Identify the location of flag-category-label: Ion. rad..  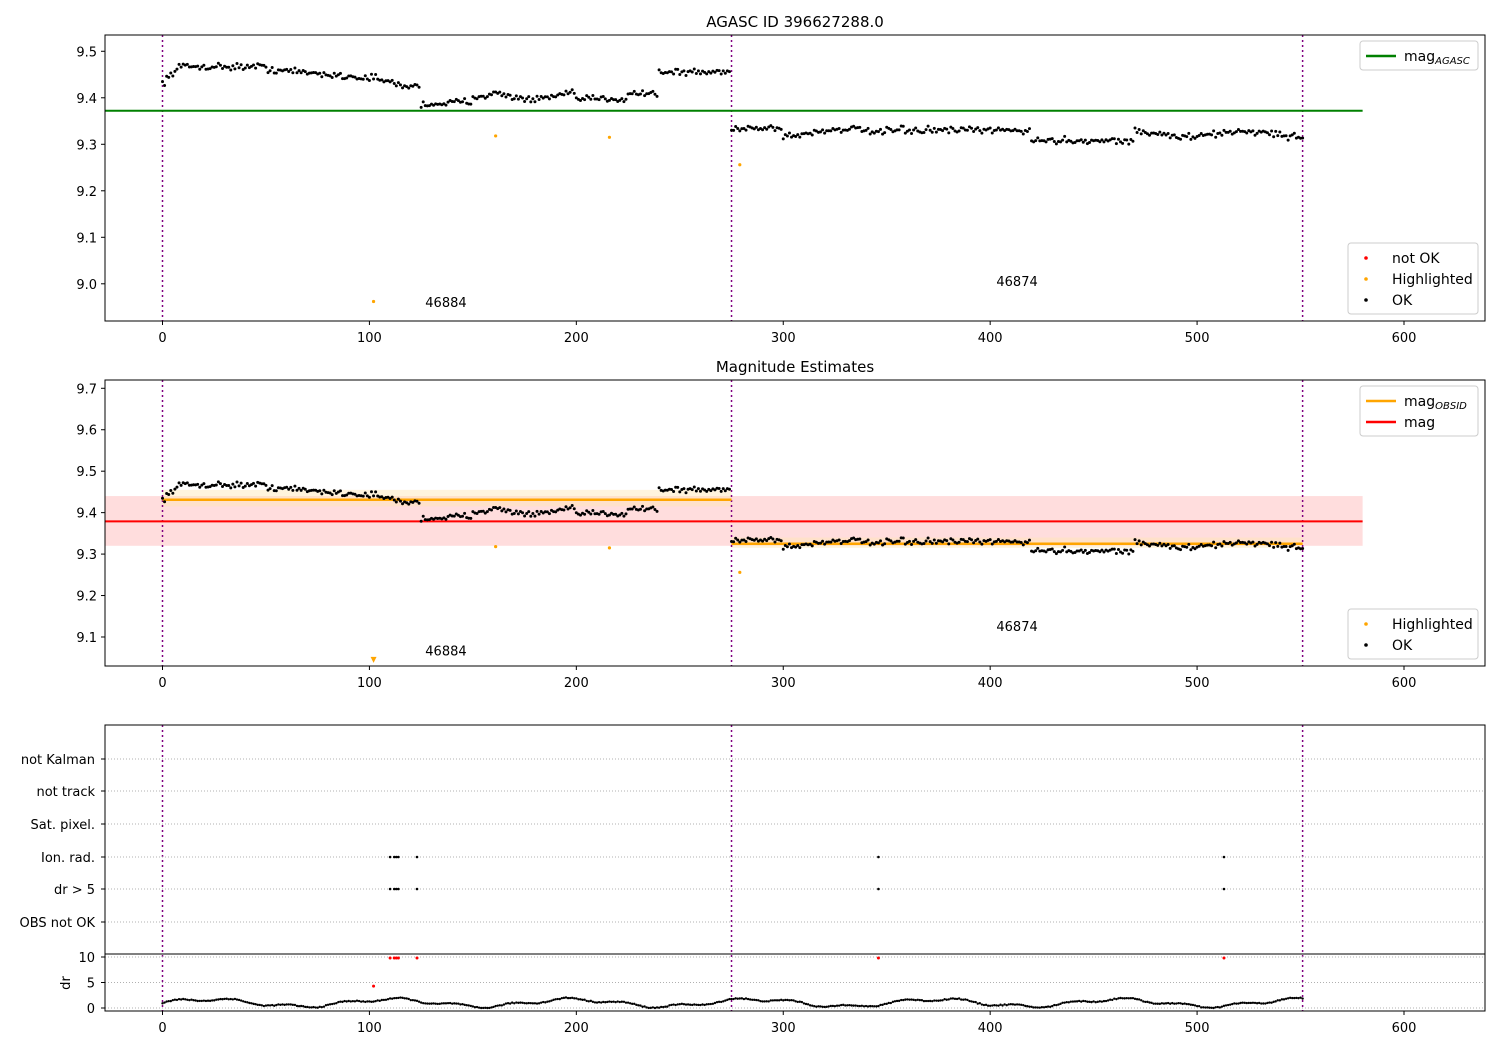
(68, 858).